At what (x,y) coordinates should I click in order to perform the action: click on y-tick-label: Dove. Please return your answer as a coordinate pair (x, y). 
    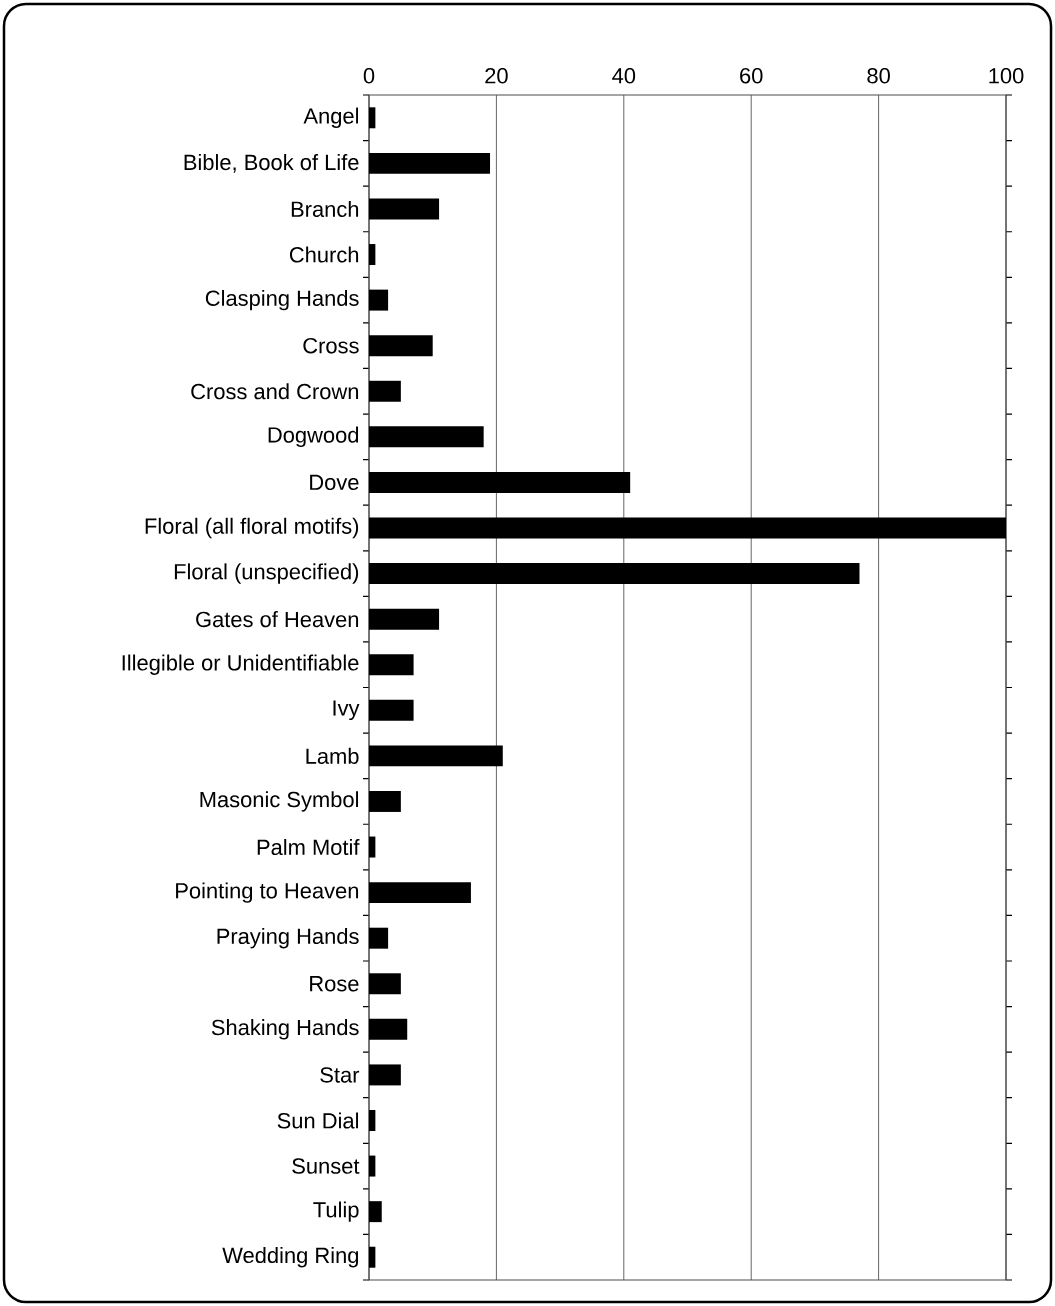
    Looking at the image, I should click on (334, 482).